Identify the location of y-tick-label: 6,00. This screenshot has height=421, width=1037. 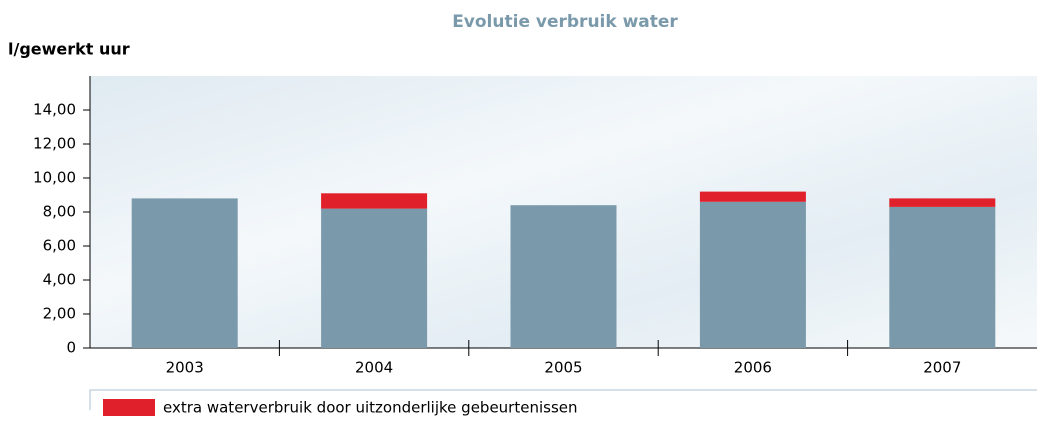
(59, 246).